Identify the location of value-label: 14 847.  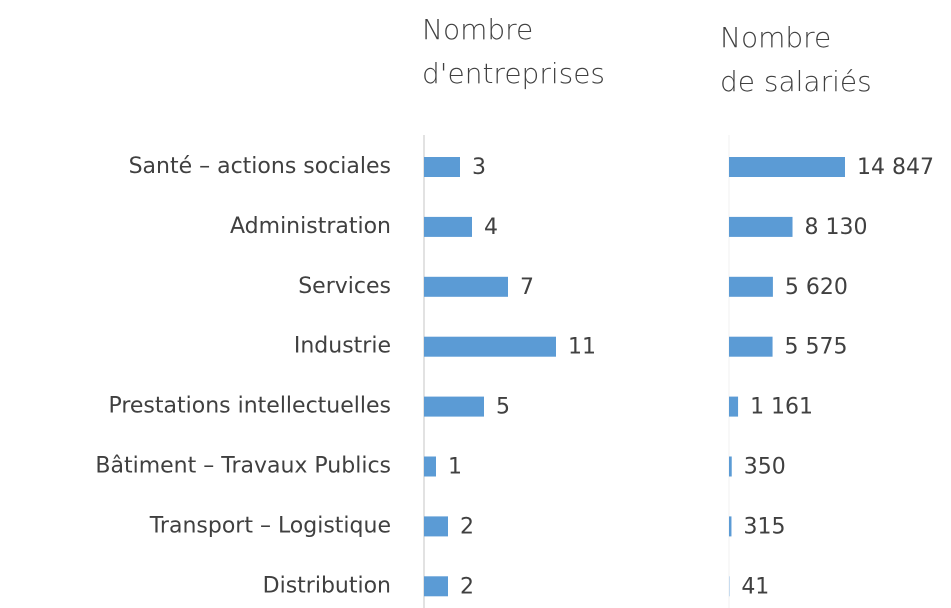
(895, 167).